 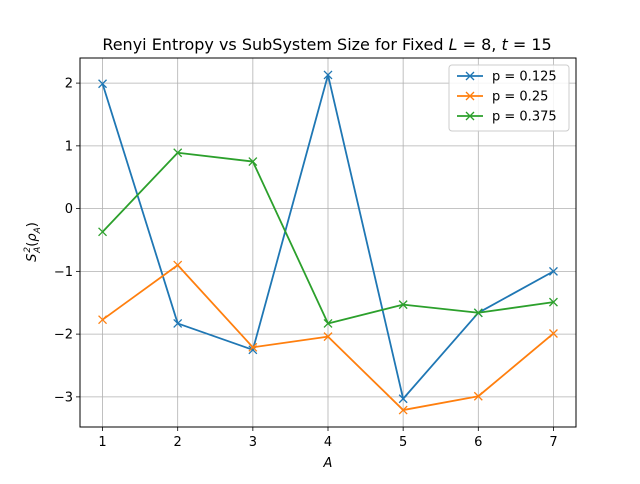 What do you see at coordinates (32, 258) in the screenshot?
I see `y-label-base: S` at bounding box center [32, 258].